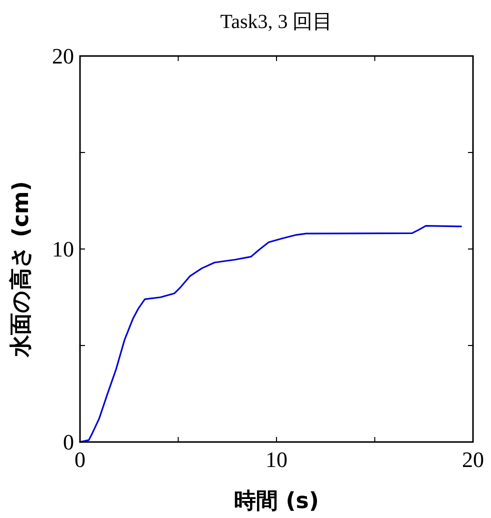  Describe the element at coordinates (63, 249) in the screenshot. I see `y-tick-label: 10` at that location.